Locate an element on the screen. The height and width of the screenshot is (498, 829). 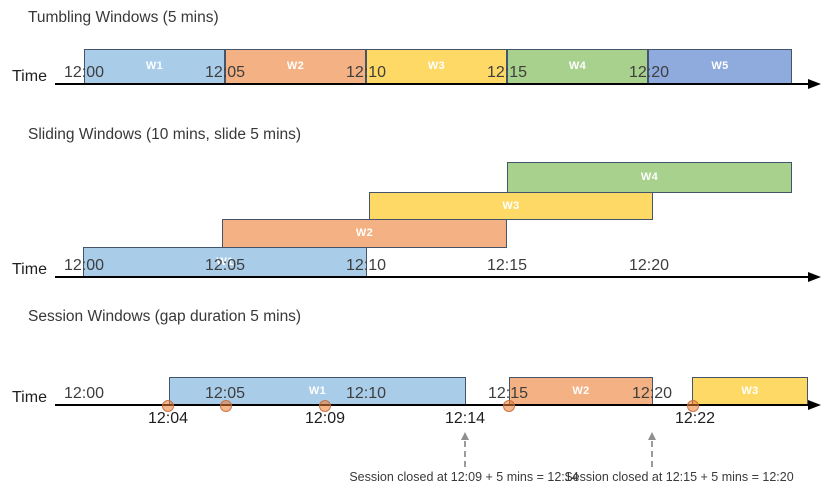
sliding-tick-1210: 12:10 is located at coordinates (366, 265).